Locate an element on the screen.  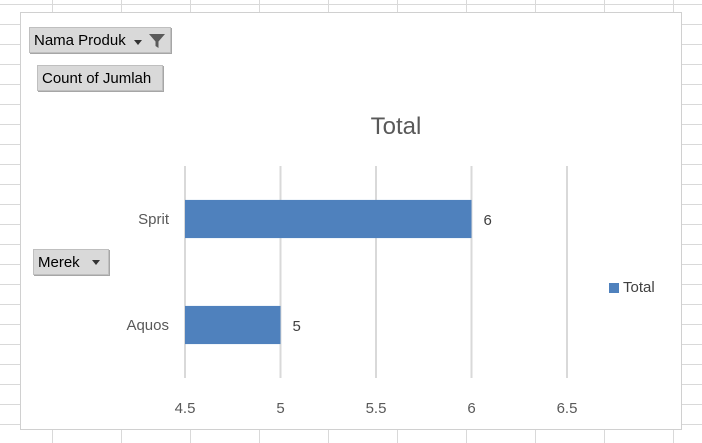
x-tick-label: 4.5 is located at coordinates (185, 408).